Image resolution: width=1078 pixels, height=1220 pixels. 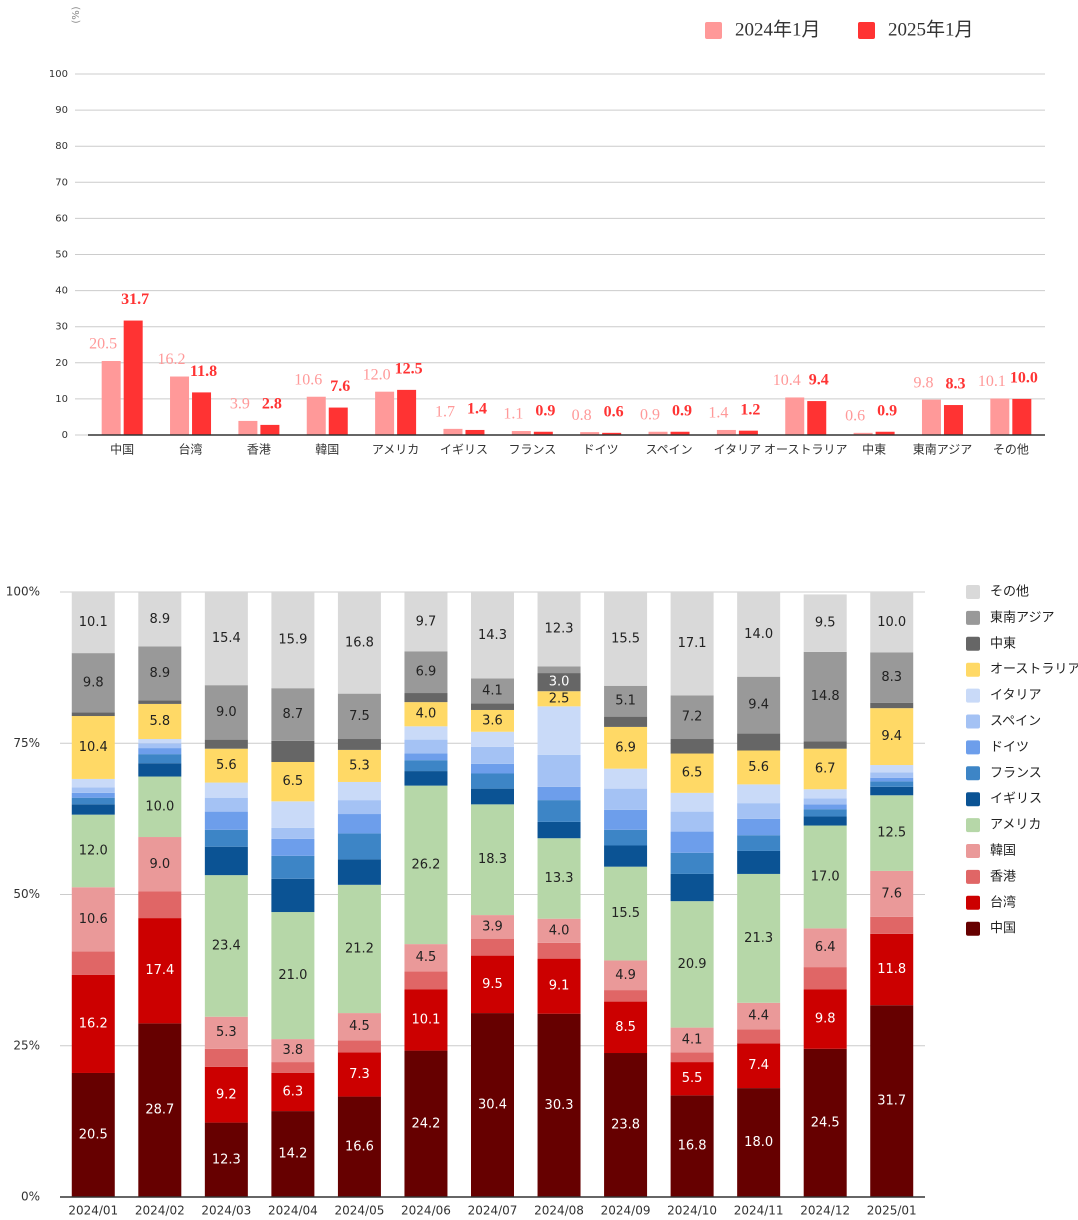 I want to click on data-label: 18.3, so click(x=492, y=859).